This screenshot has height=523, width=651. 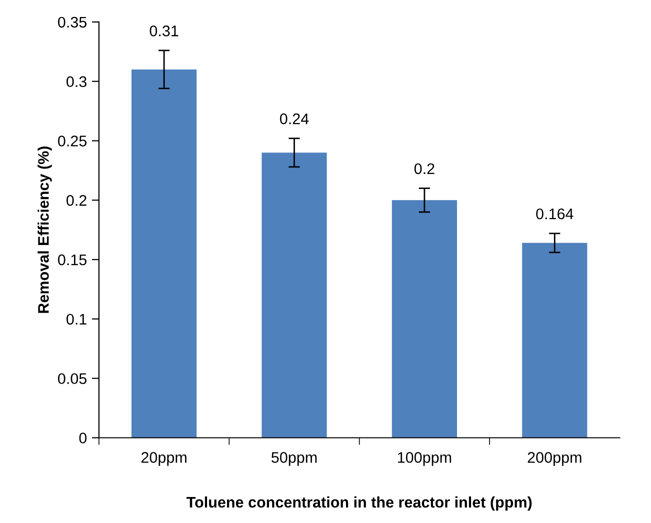 What do you see at coordinates (76, 319) in the screenshot?
I see `y-tick-label: 0.1` at bounding box center [76, 319].